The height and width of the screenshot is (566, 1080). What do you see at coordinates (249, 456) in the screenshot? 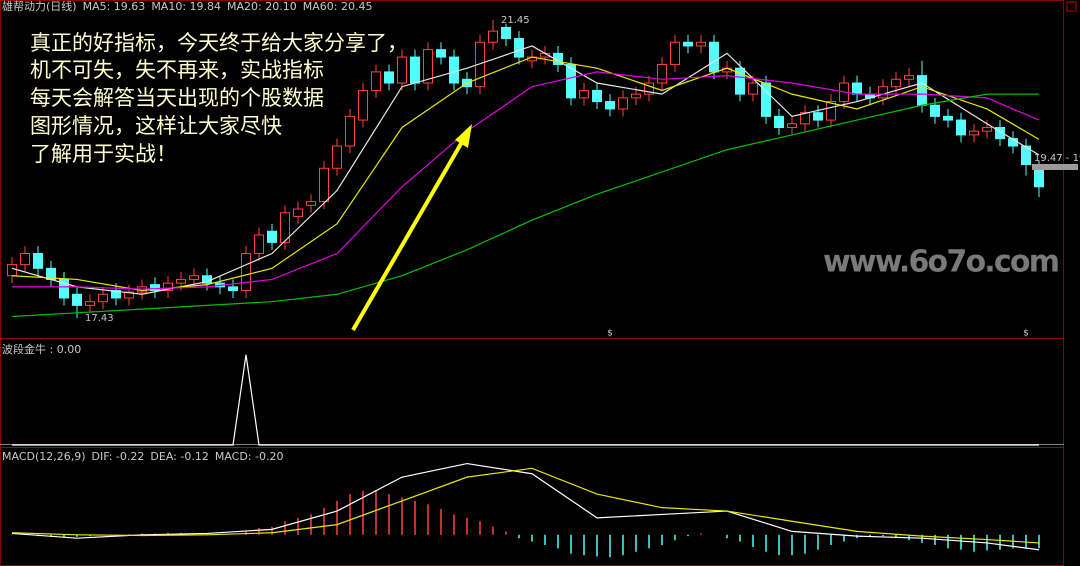
I see `legend-entry: MACD: -0.20` at bounding box center [249, 456].